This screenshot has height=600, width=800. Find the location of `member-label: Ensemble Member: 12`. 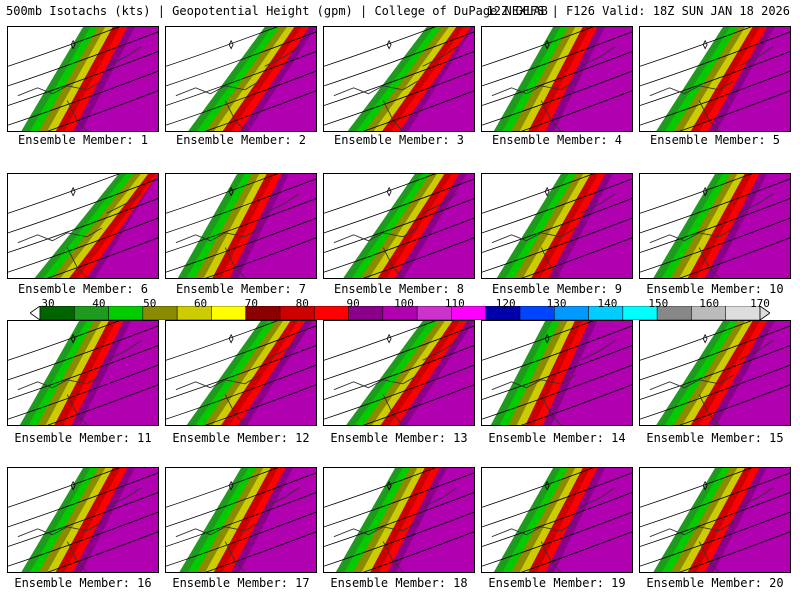

member-label: Ensemble Member: 12 is located at coordinates (241, 438).